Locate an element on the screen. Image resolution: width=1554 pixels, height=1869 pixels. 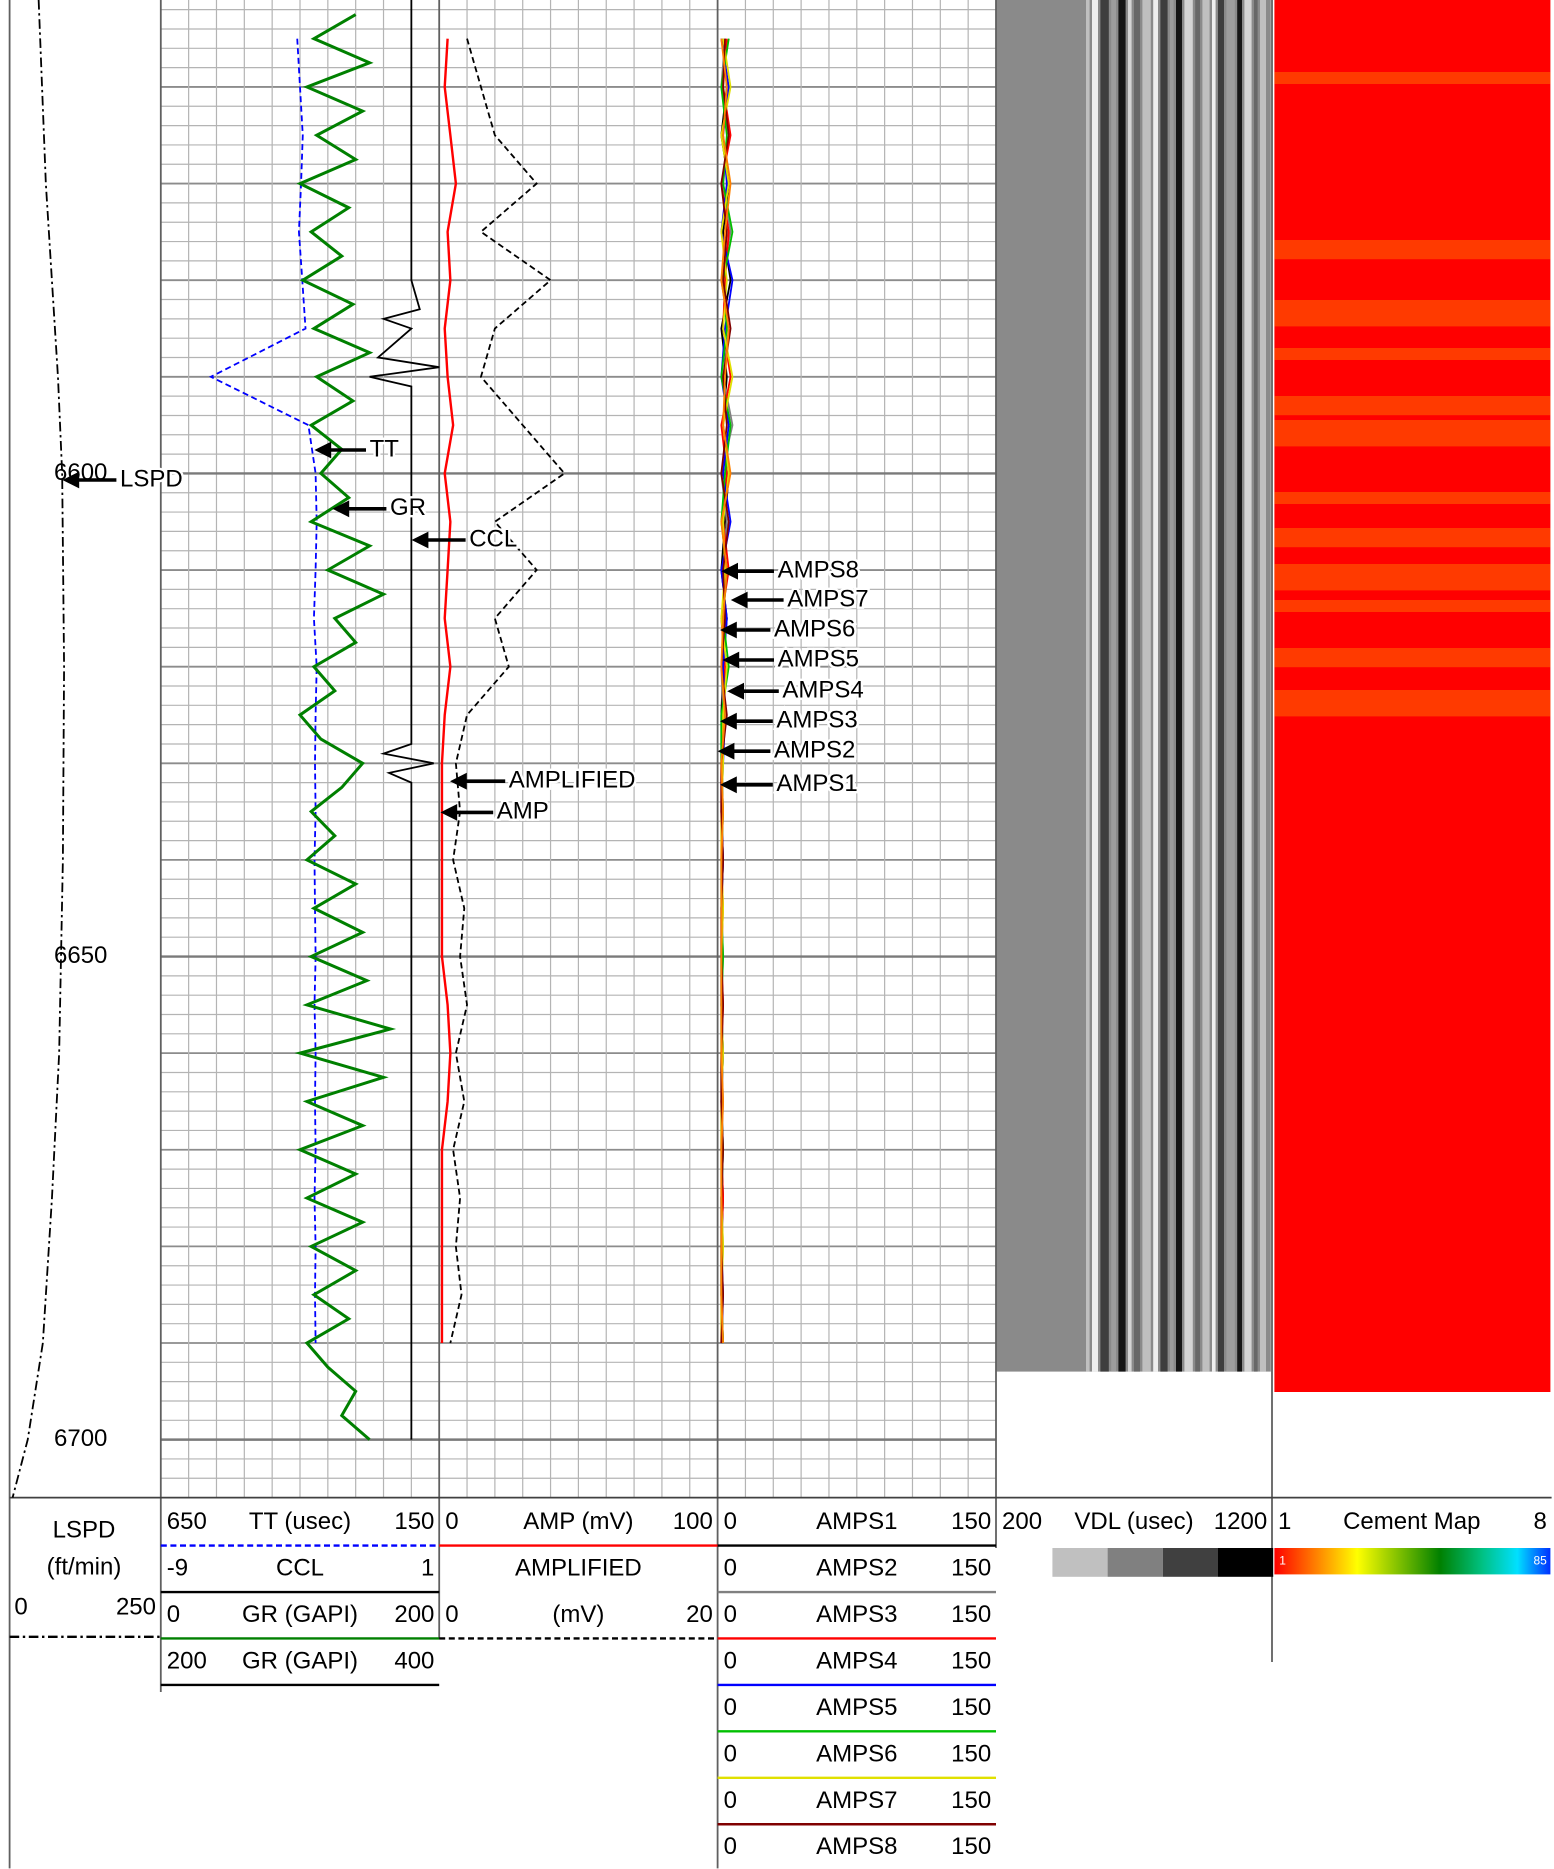
curve-name: Cement Map is located at coordinates (1411, 1521).